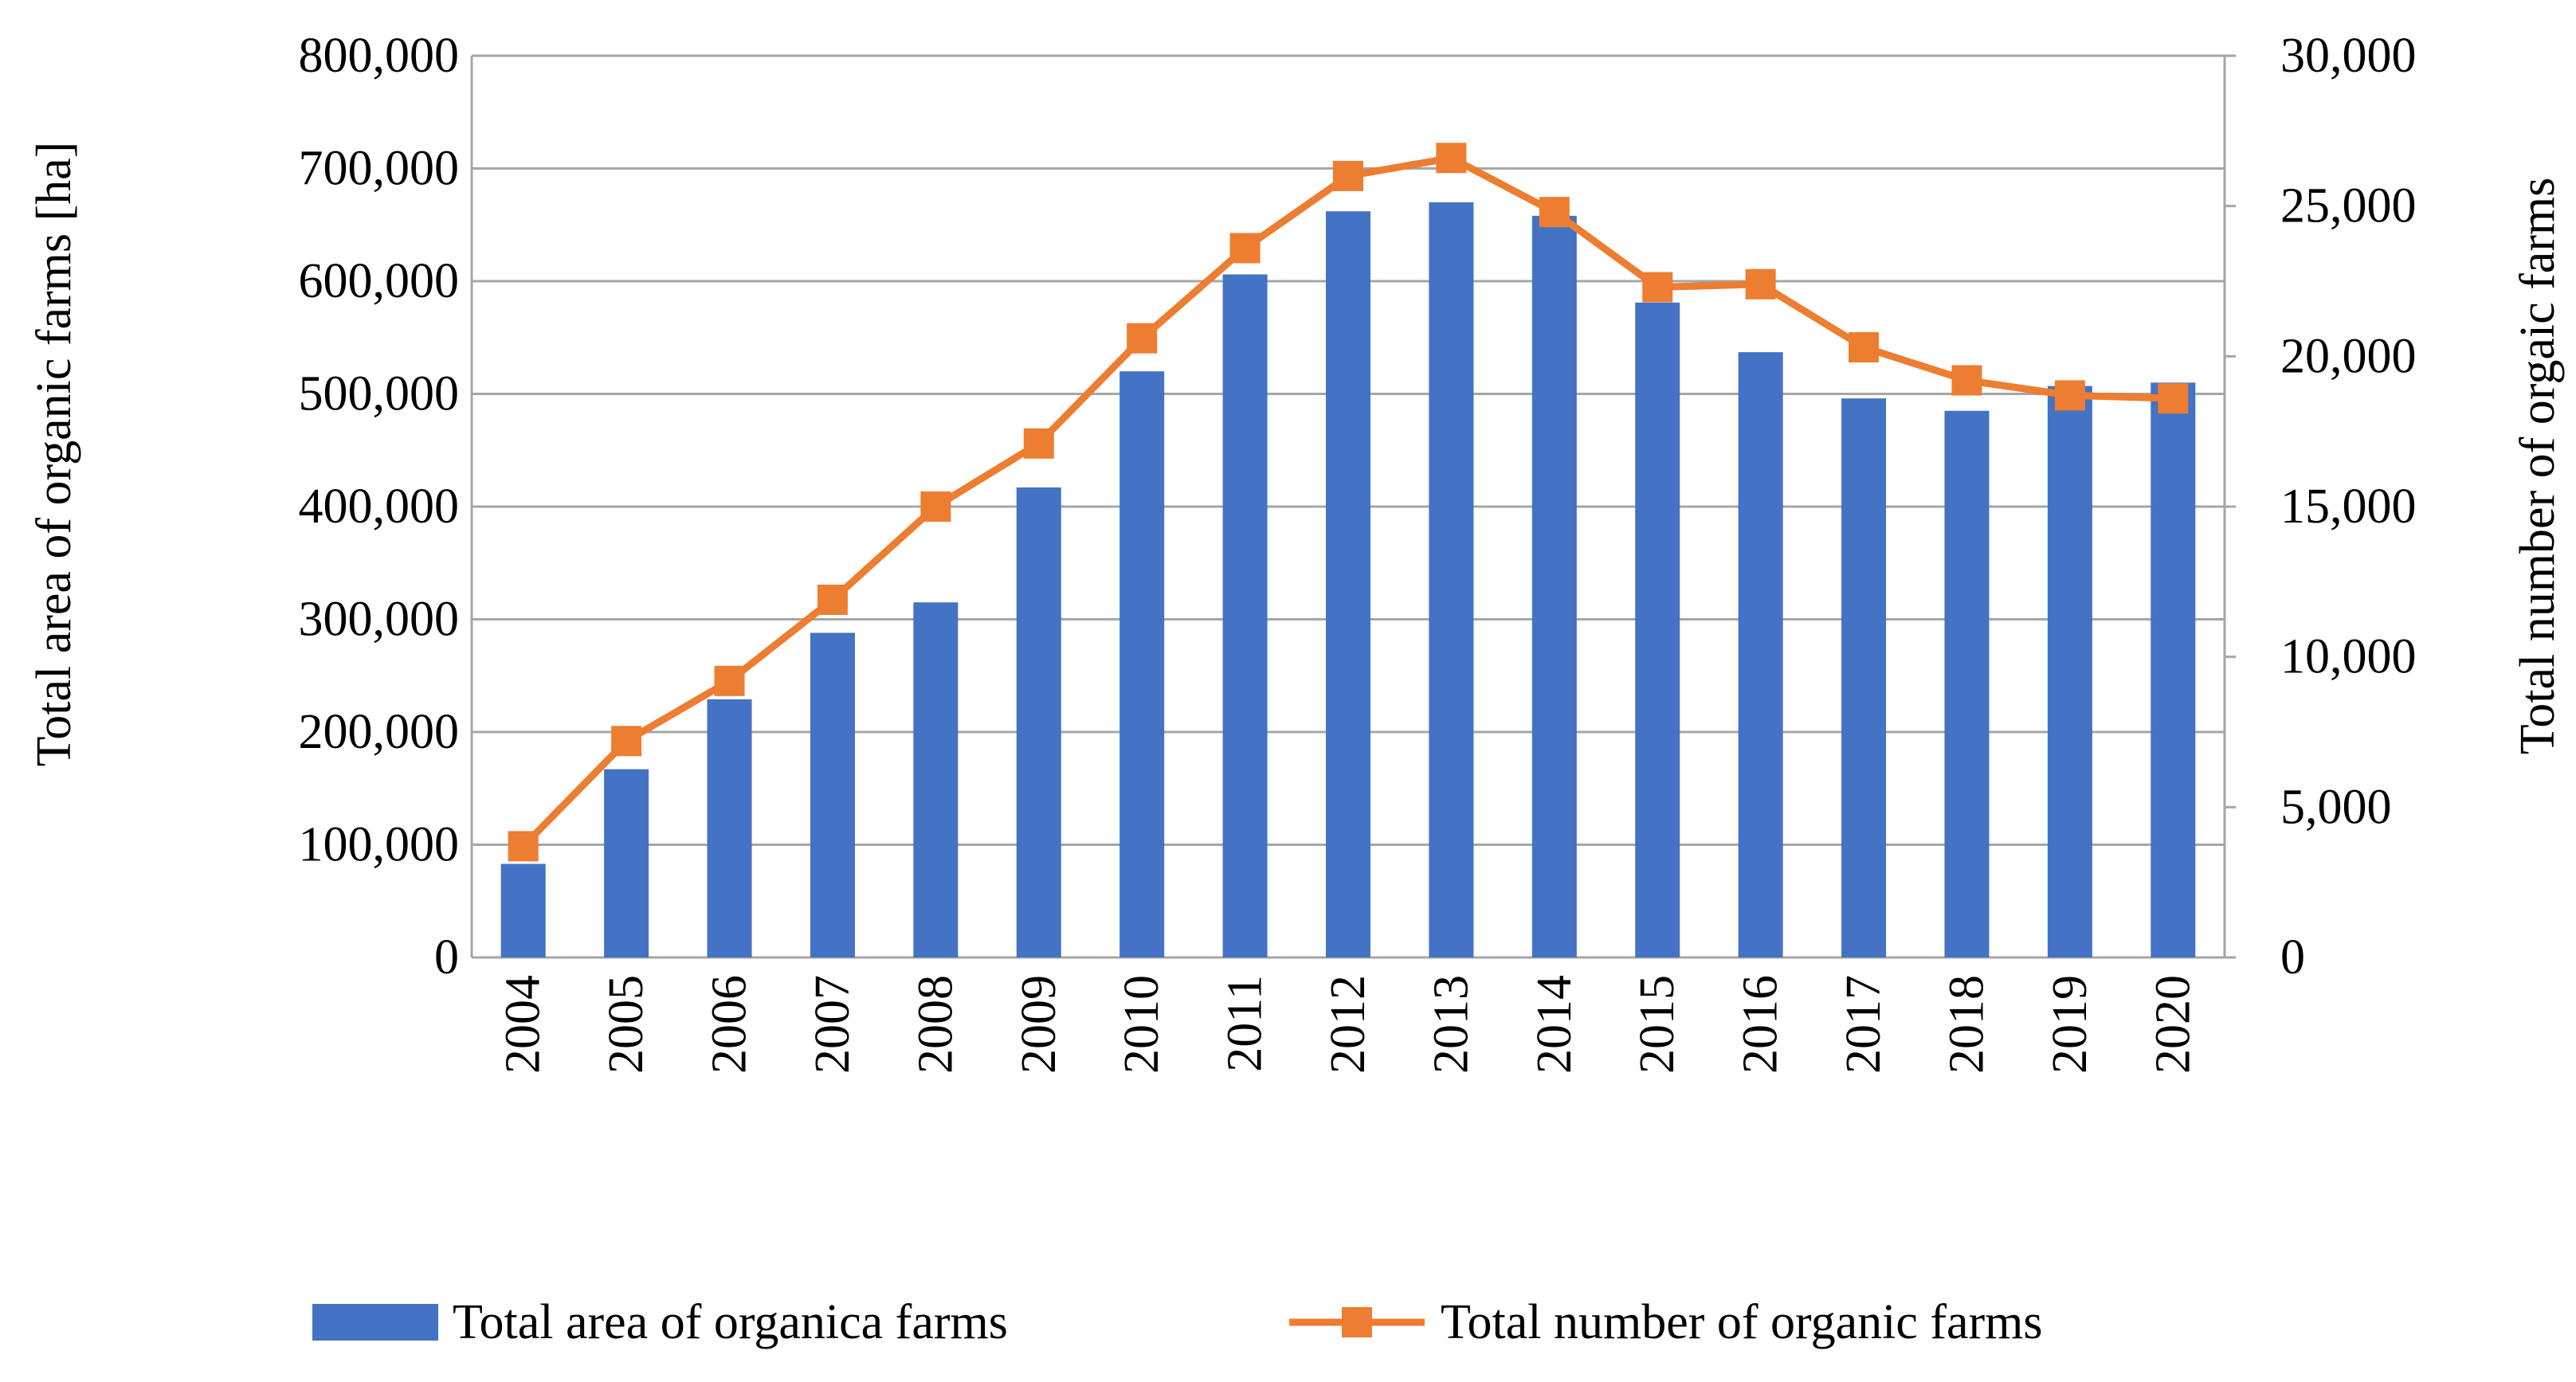  I want to click on x-tick-label: 2004, so click(523, 1024).